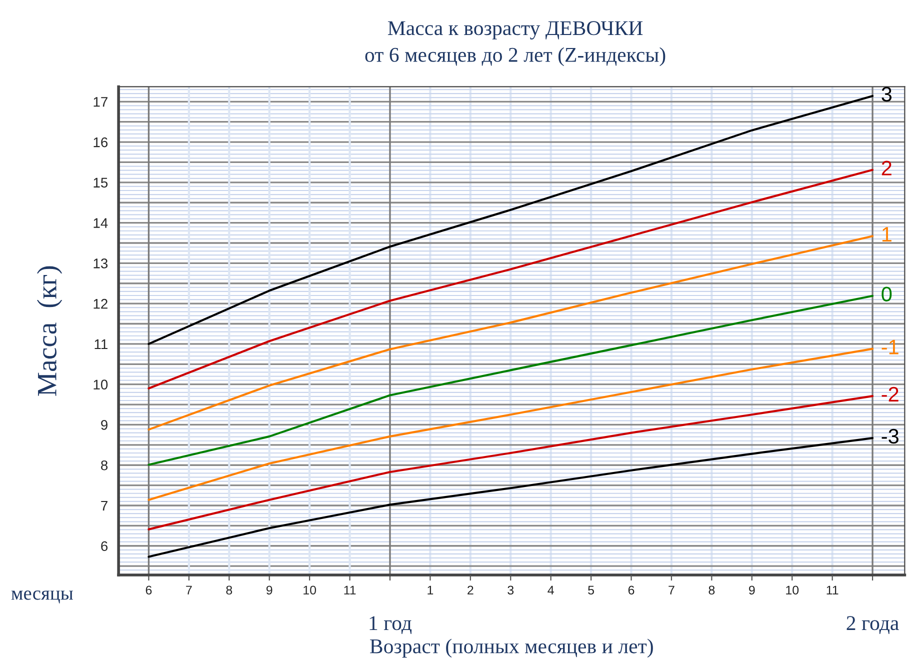 The width and height of the screenshot is (912, 667). What do you see at coordinates (149, 590) in the screenshot?
I see `x-tick-label: 6` at bounding box center [149, 590].